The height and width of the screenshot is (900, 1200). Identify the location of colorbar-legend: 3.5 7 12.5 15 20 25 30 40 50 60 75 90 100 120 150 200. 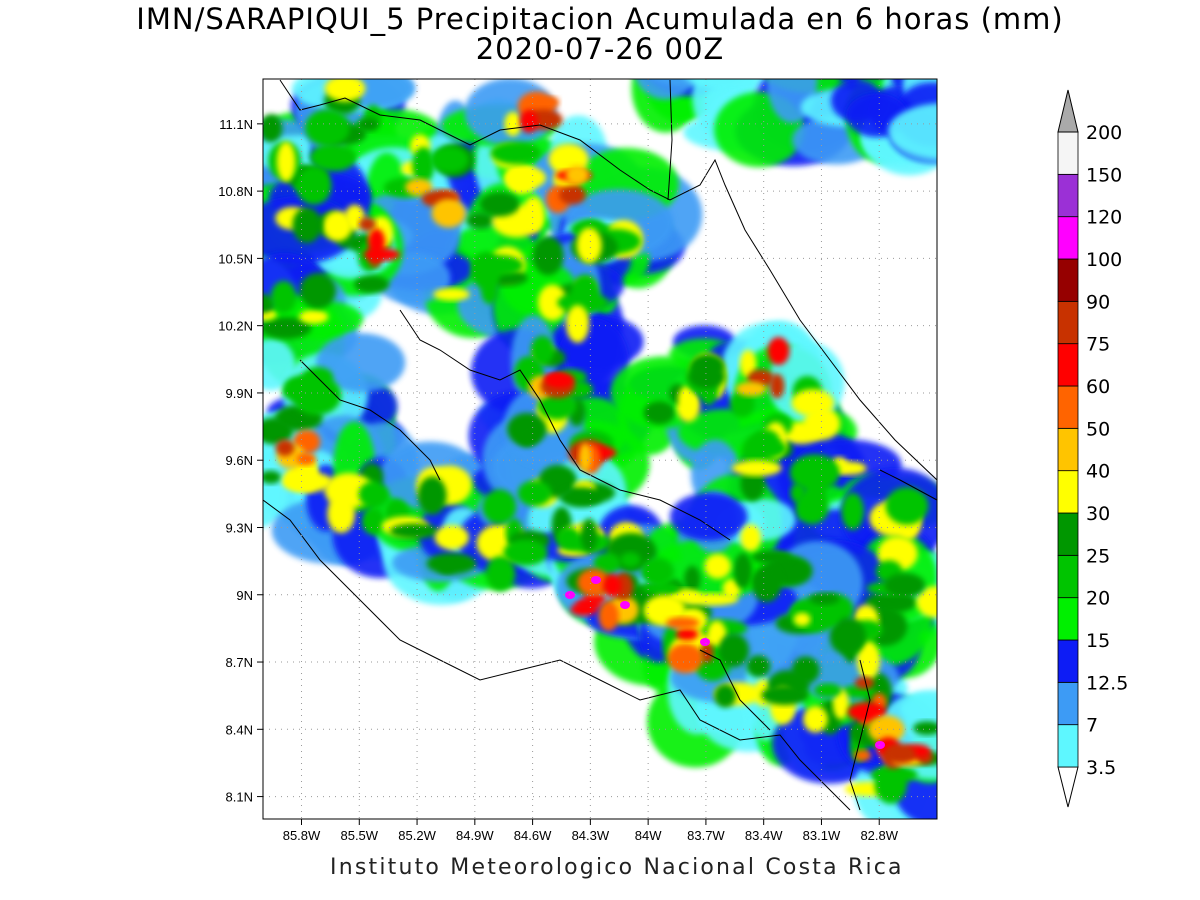
(1092, 448).